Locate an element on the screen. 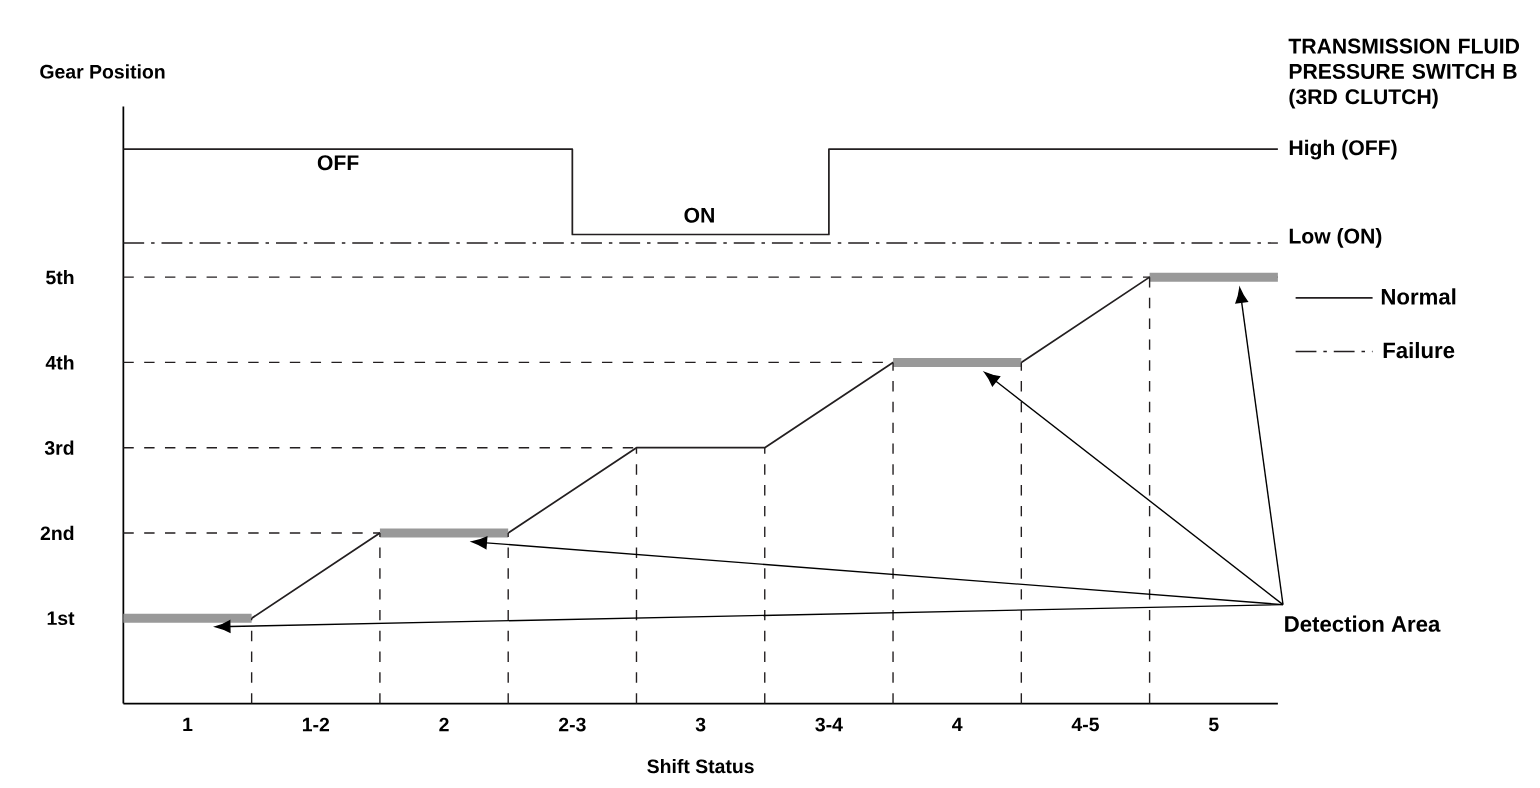 The width and height of the screenshot is (1540, 788). y-tick-label: 3rd is located at coordinates (59, 447).